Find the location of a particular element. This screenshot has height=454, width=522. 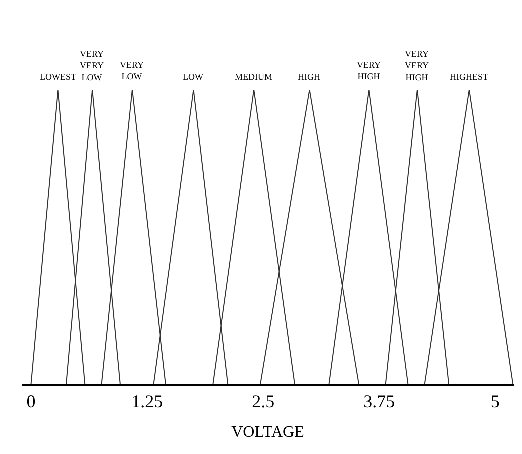

x-tick-label: 0 is located at coordinates (31, 402).